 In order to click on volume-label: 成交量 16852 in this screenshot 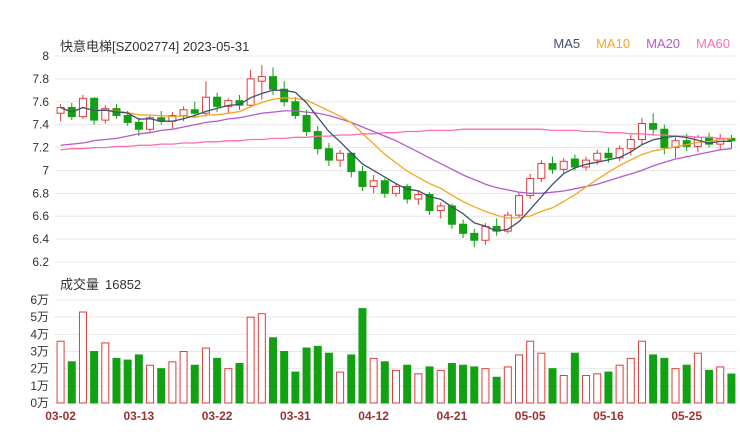, I will do `click(102, 283)`.